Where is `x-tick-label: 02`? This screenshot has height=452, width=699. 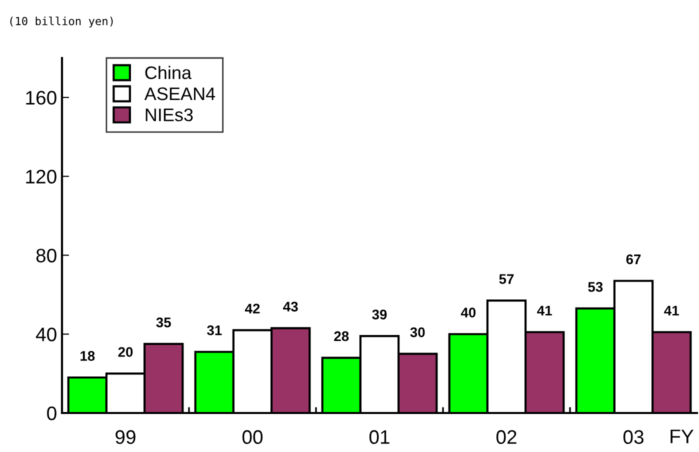
x-tick-label: 02 is located at coordinates (506, 437).